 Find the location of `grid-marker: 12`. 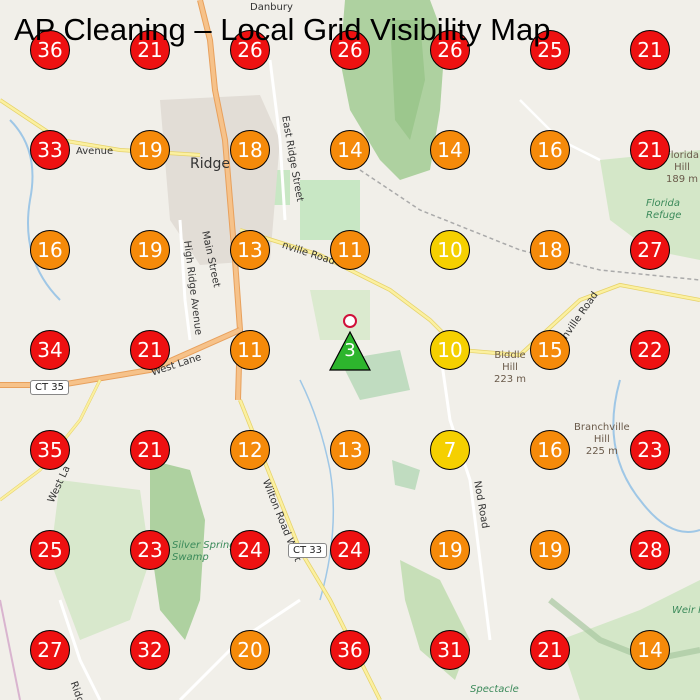

grid-marker: 12 is located at coordinates (250, 450).